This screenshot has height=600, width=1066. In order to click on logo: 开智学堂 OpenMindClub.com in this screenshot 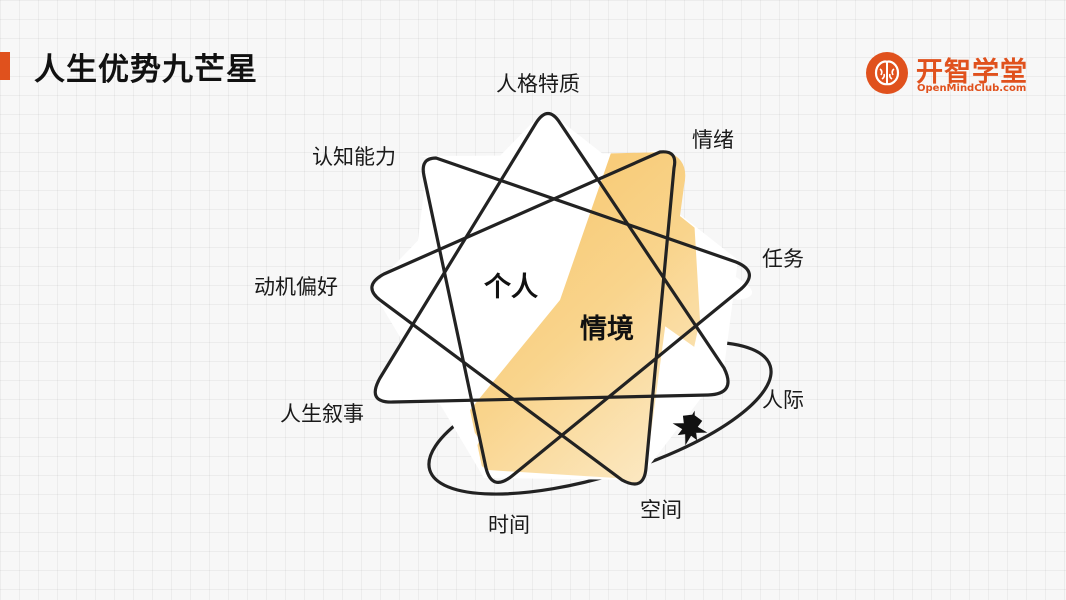, I will do `click(954, 74)`.